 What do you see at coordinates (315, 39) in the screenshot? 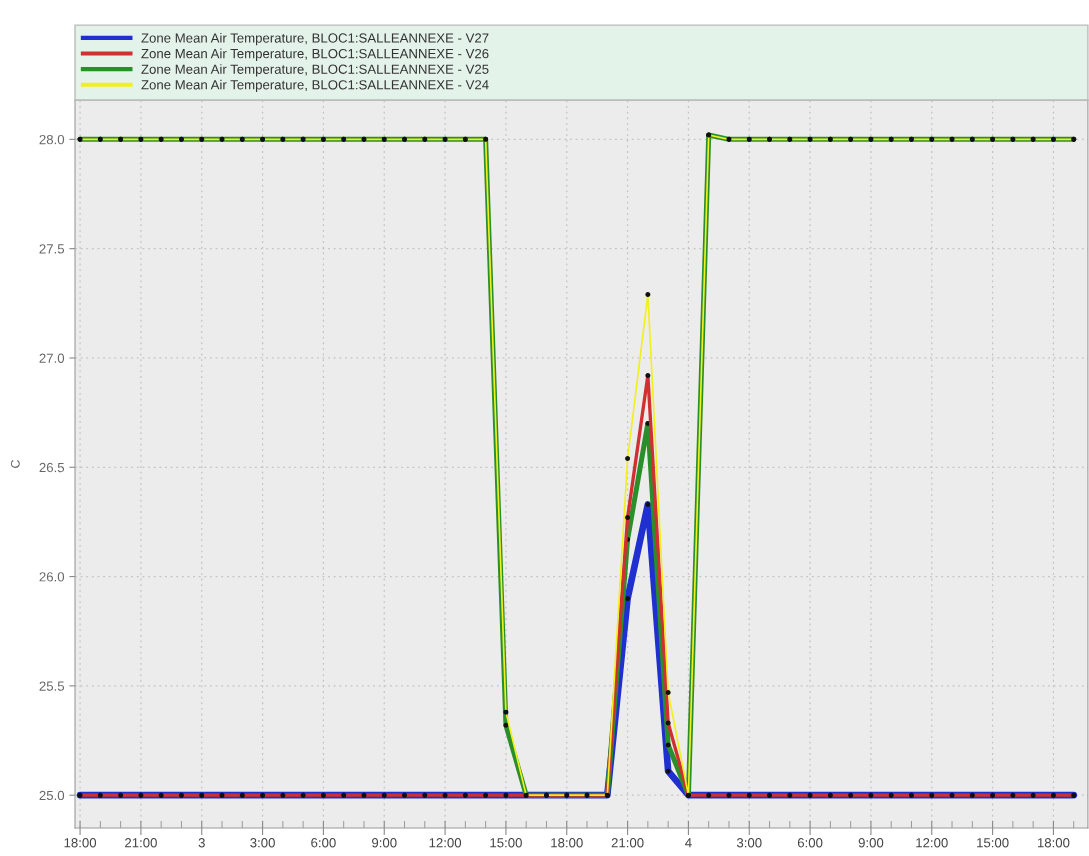
I see `legend-label: Zone Mean Air Temperature, BLOC1:SALLEANNEXE - V27` at bounding box center [315, 39].